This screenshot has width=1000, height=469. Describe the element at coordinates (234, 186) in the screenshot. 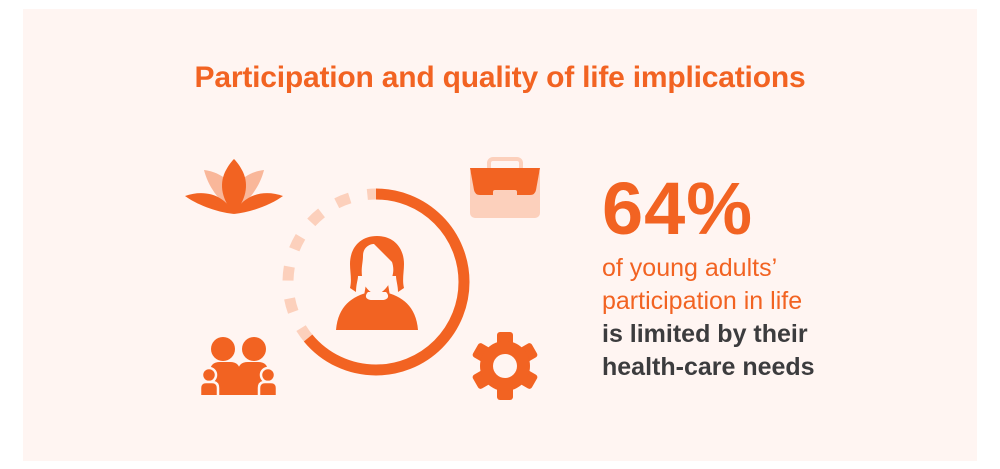

I see `lotus-icon` at that location.